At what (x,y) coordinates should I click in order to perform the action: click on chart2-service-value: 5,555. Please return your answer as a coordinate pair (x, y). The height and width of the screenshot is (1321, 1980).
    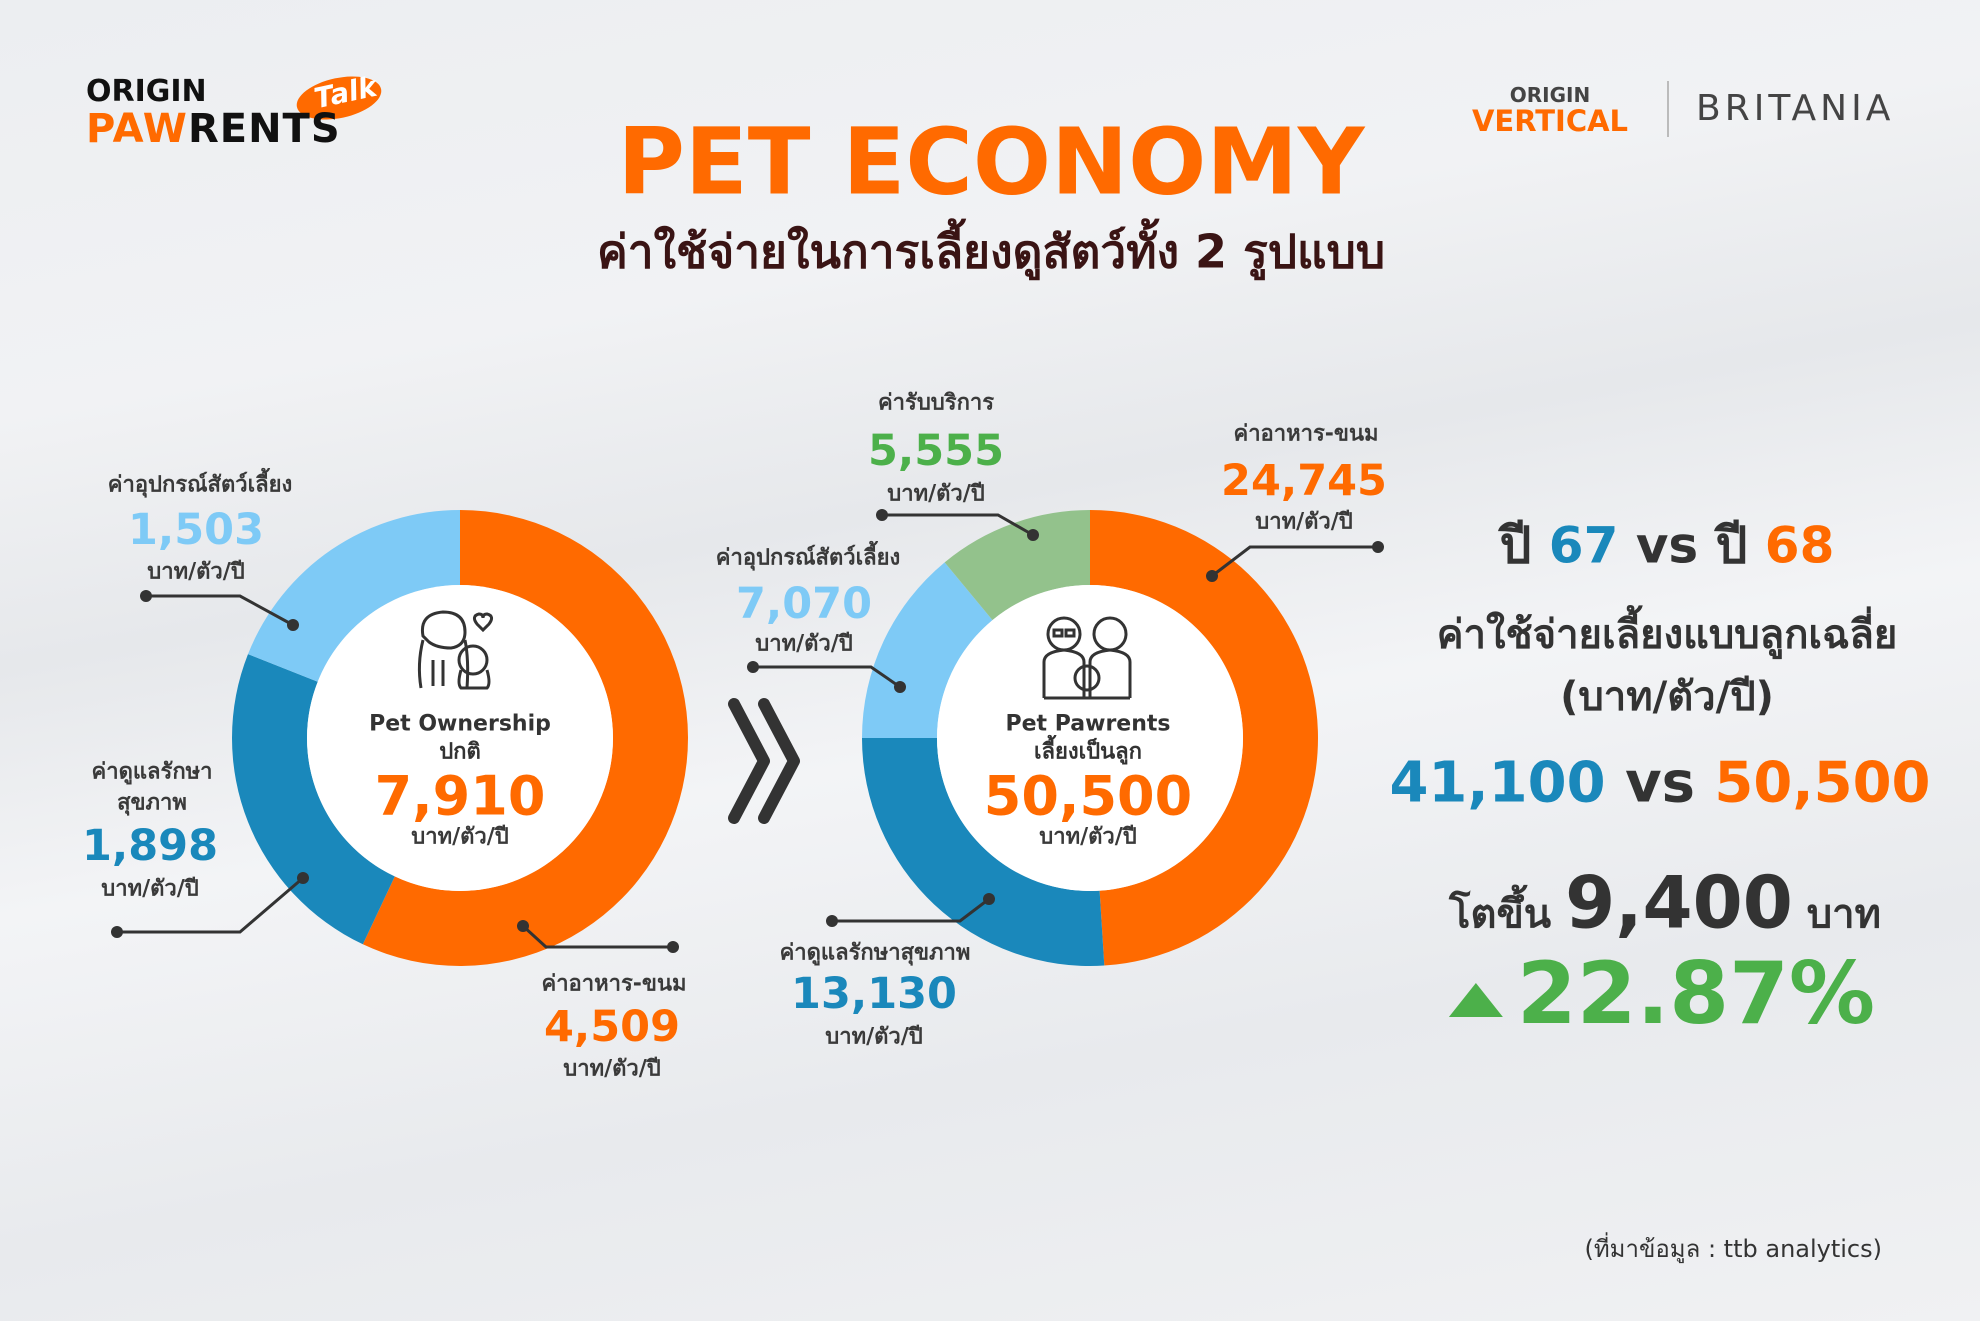
    Looking at the image, I should click on (936, 451).